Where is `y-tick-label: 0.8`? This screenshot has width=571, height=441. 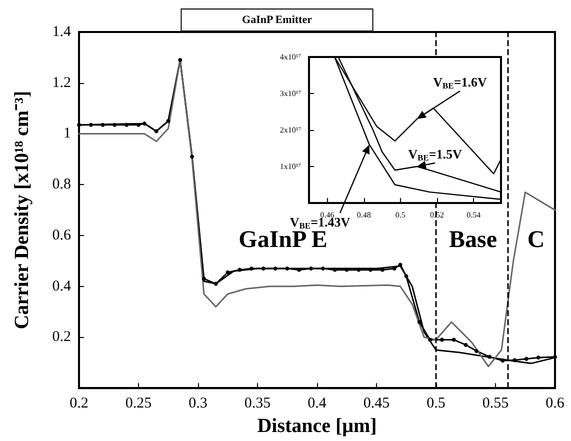 y-tick-label: 0.8 is located at coordinates (61, 184).